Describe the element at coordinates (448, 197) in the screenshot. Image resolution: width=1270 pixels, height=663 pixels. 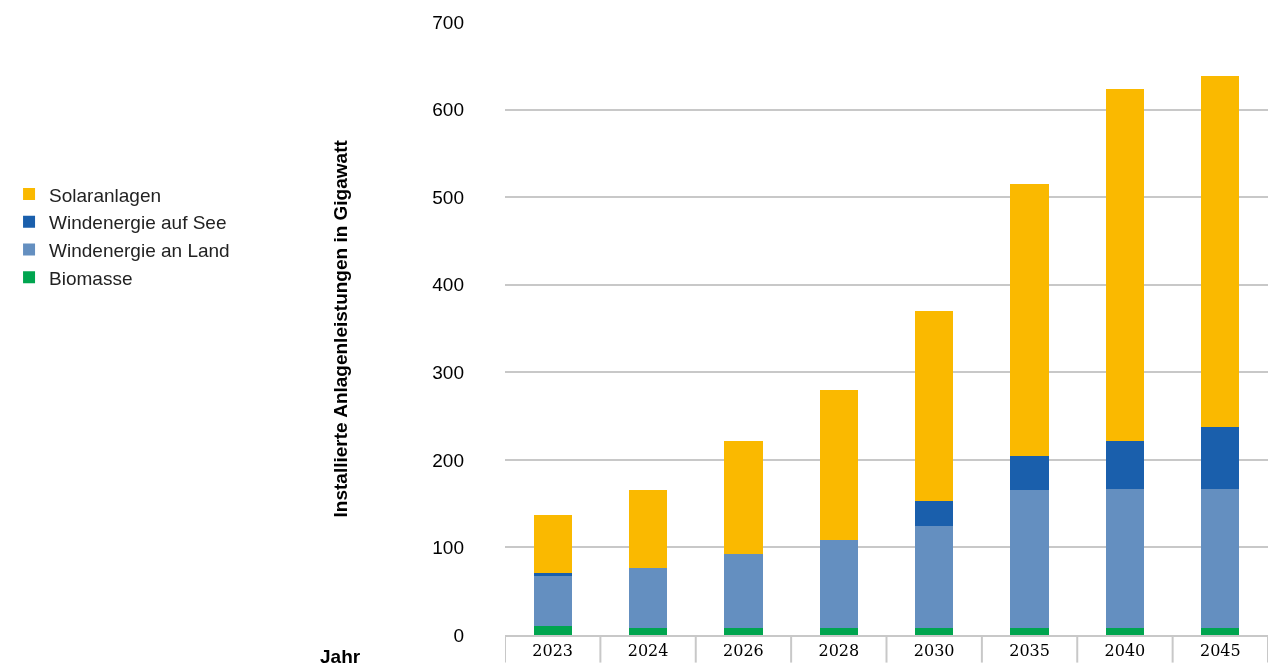
I see `y-tick-label: 500` at that location.